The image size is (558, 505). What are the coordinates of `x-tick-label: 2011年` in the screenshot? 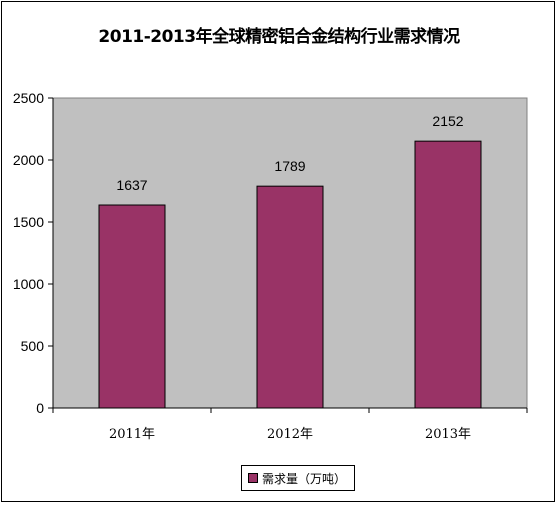 It's located at (132, 434).